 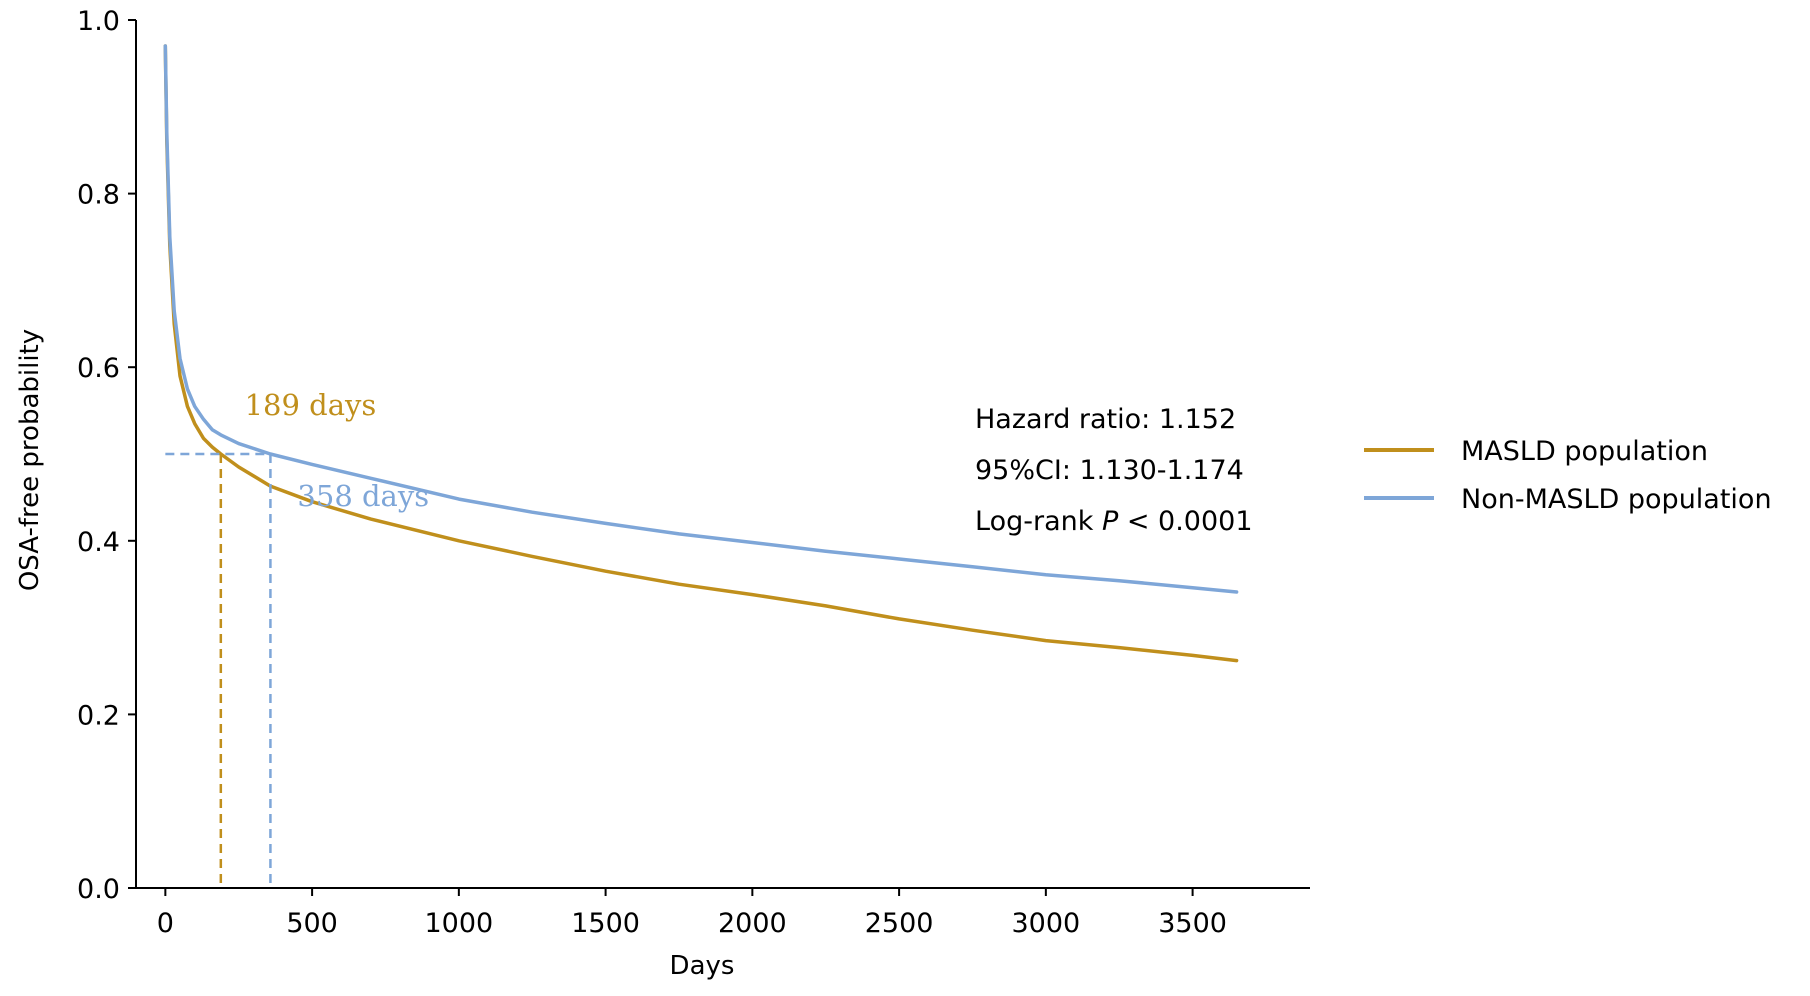 I want to click on logrank-text: Log-rank P < 0.0001, so click(x=1114, y=521).